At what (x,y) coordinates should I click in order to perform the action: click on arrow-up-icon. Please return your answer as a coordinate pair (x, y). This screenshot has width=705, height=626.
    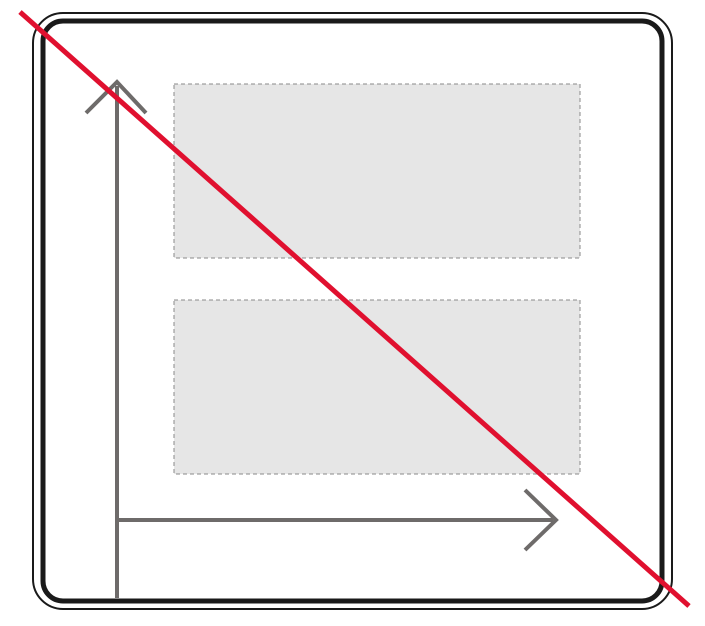
    Looking at the image, I should click on (116, 338).